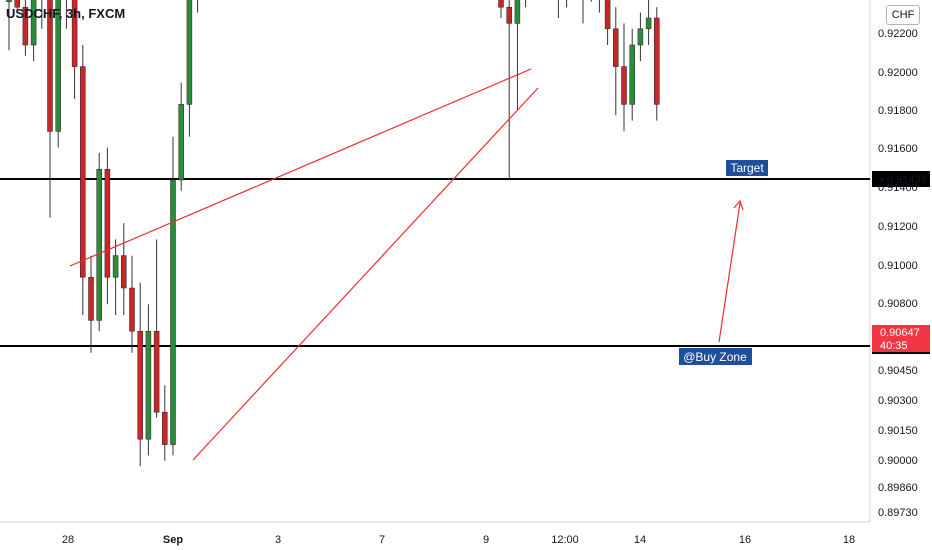 The width and height of the screenshot is (932, 550). I want to click on x-tick-label: Sep, so click(173, 540).